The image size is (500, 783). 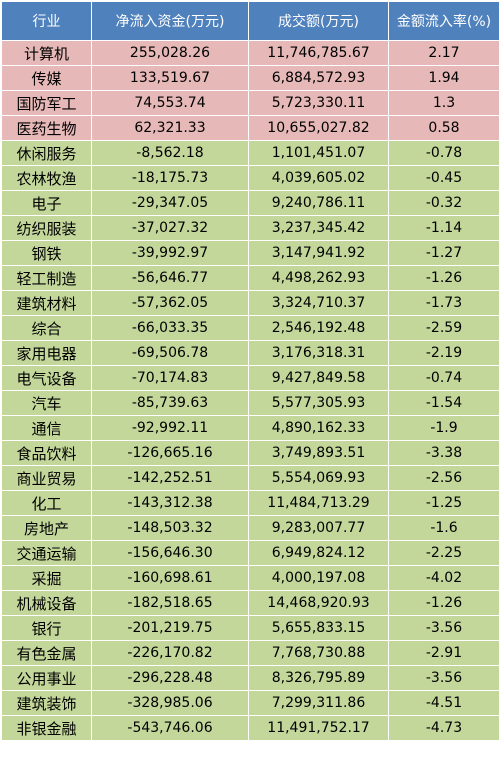 What do you see at coordinates (318, 128) in the screenshot?
I see `cell-turnover: 10,655,027.82` at bounding box center [318, 128].